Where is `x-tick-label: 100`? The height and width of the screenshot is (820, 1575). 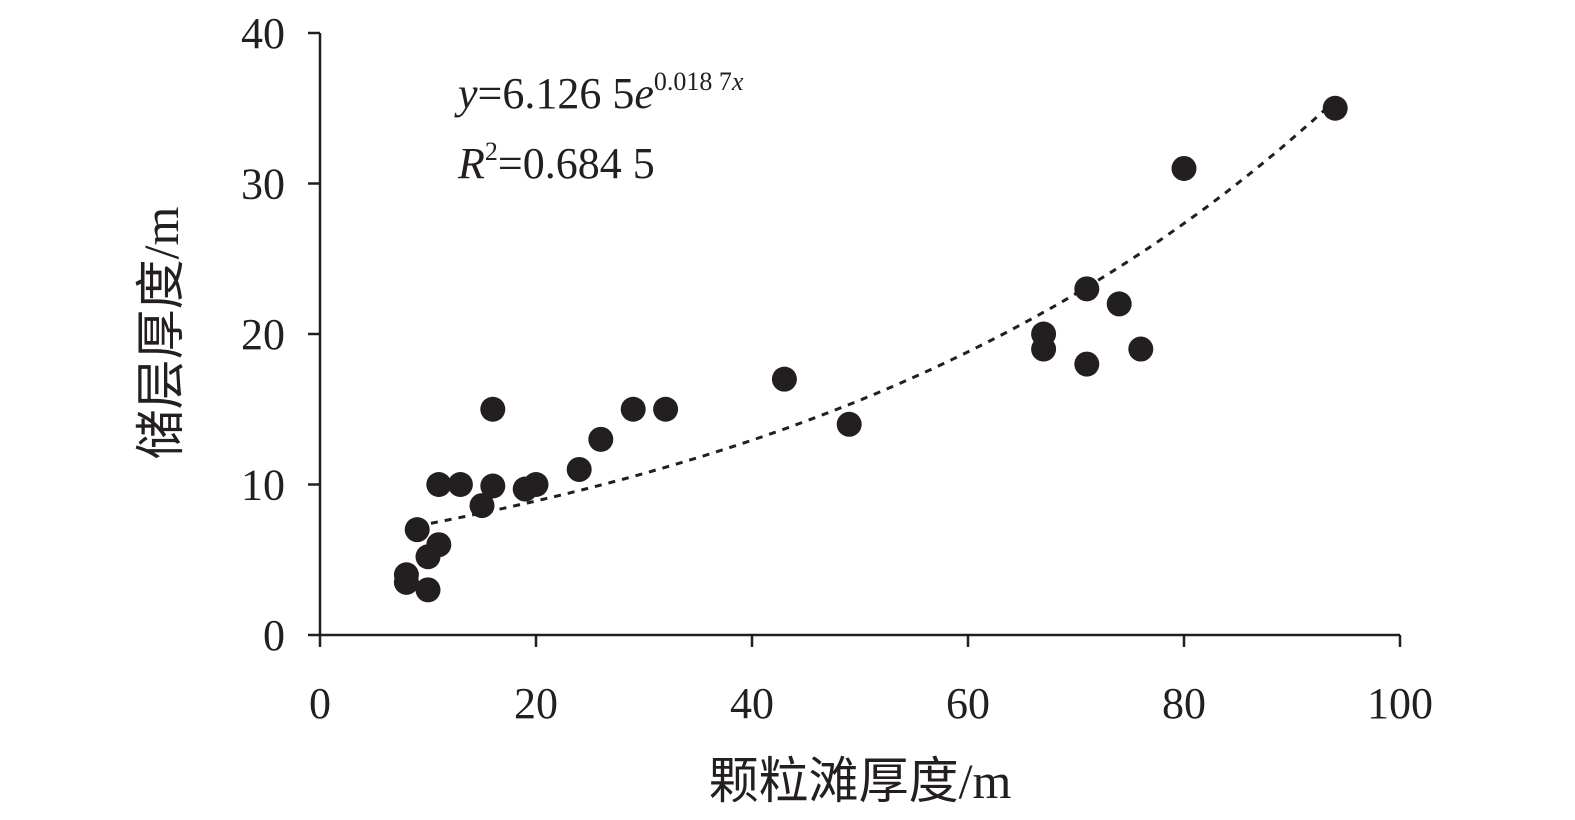
x-tick-label: 100 is located at coordinates (1400, 703).